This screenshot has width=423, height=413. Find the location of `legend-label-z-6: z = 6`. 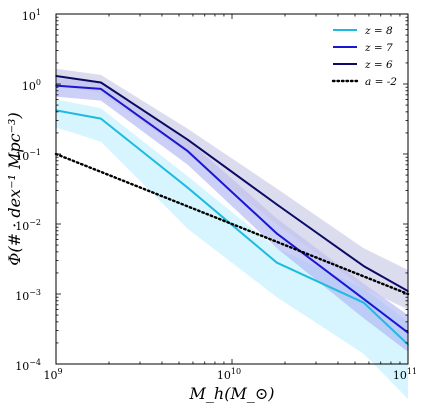

legend-label-z-6: z = 6 is located at coordinates (378, 65).